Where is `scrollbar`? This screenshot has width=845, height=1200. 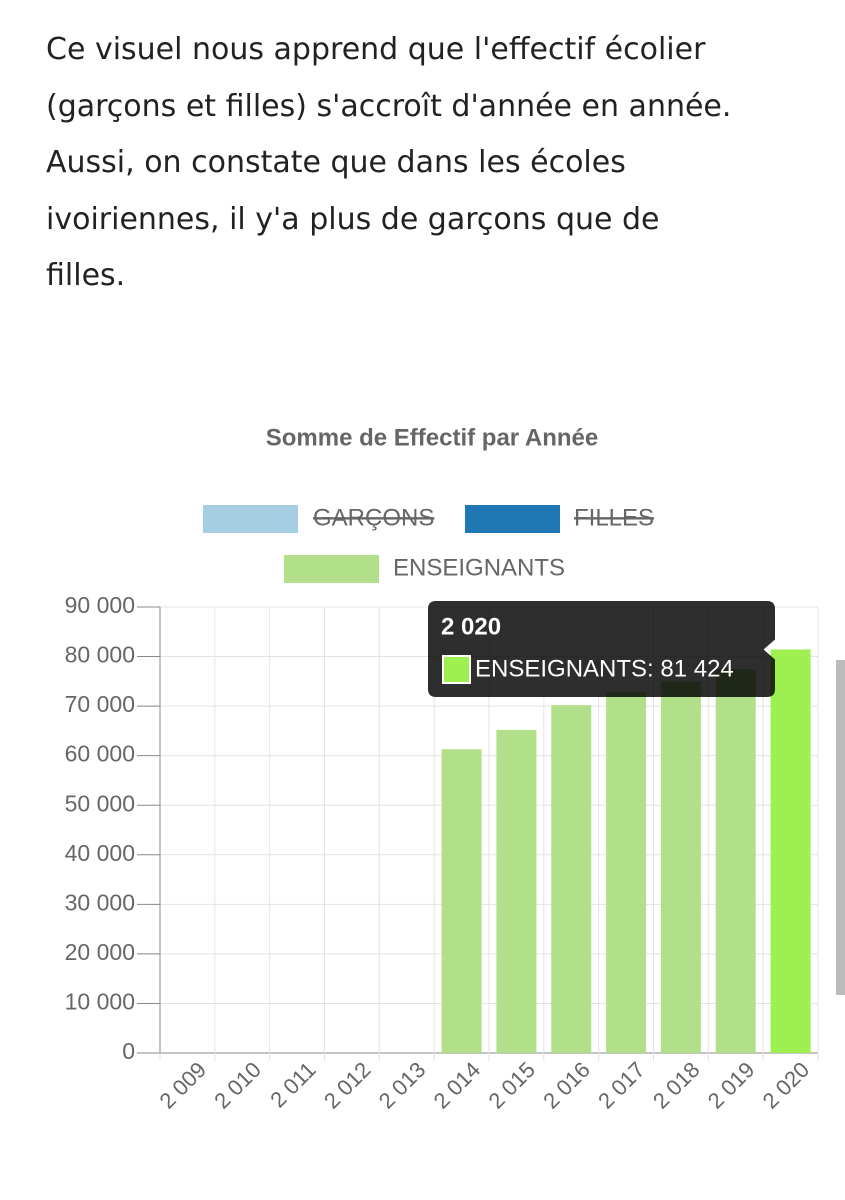 scrollbar is located at coordinates (840, 827).